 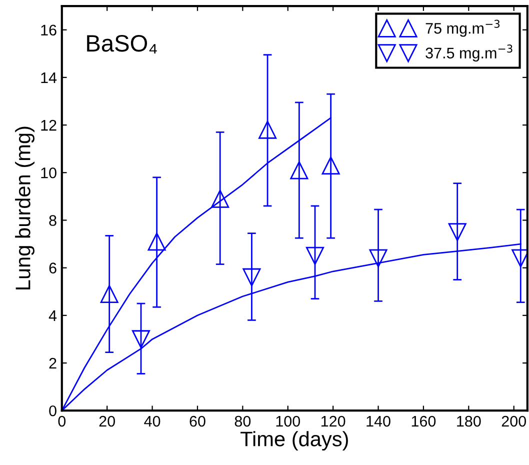 What do you see at coordinates (378, 421) in the screenshot?
I see `x-tick-label: 140` at bounding box center [378, 421].